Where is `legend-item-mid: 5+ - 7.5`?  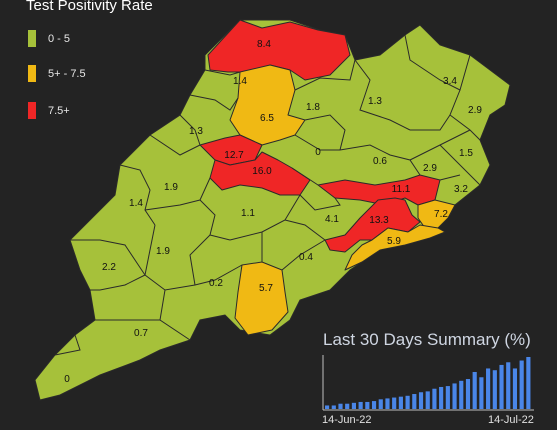 legend-item-mid: 5+ - 7.5 is located at coordinates (57, 73).